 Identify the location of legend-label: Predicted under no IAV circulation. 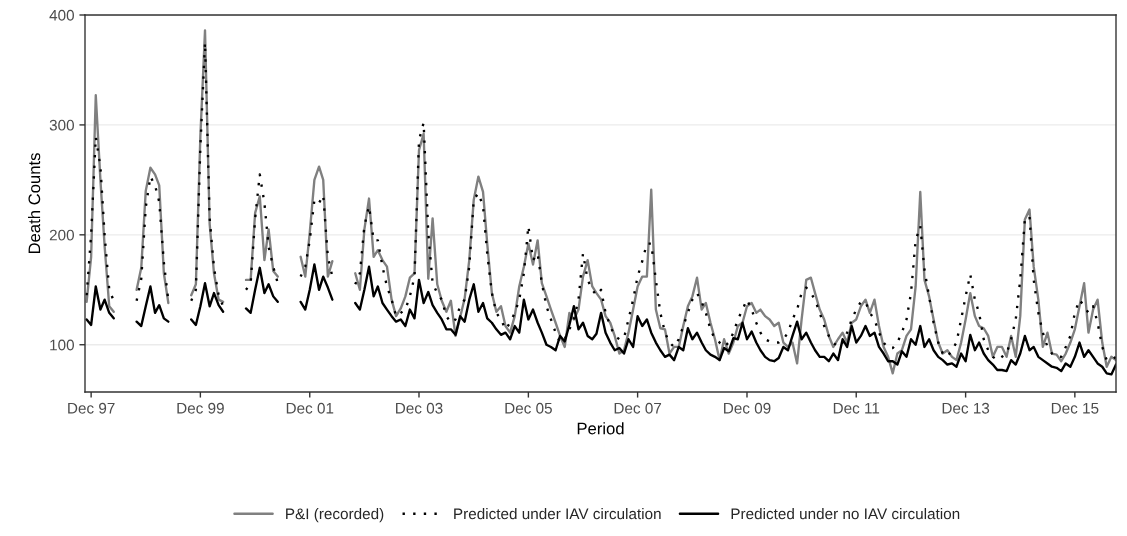
(845, 514).